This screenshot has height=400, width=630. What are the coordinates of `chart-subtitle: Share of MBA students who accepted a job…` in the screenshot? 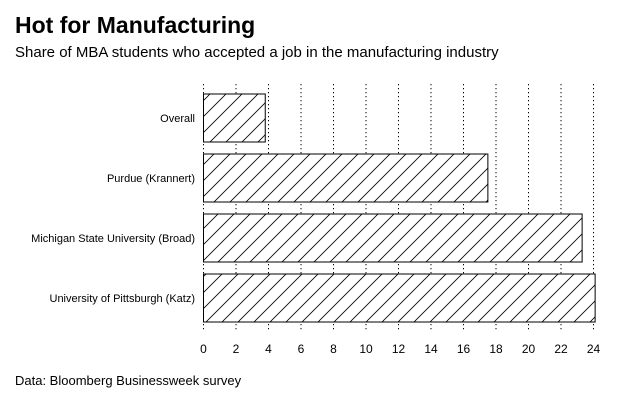 It's located at (257, 52).